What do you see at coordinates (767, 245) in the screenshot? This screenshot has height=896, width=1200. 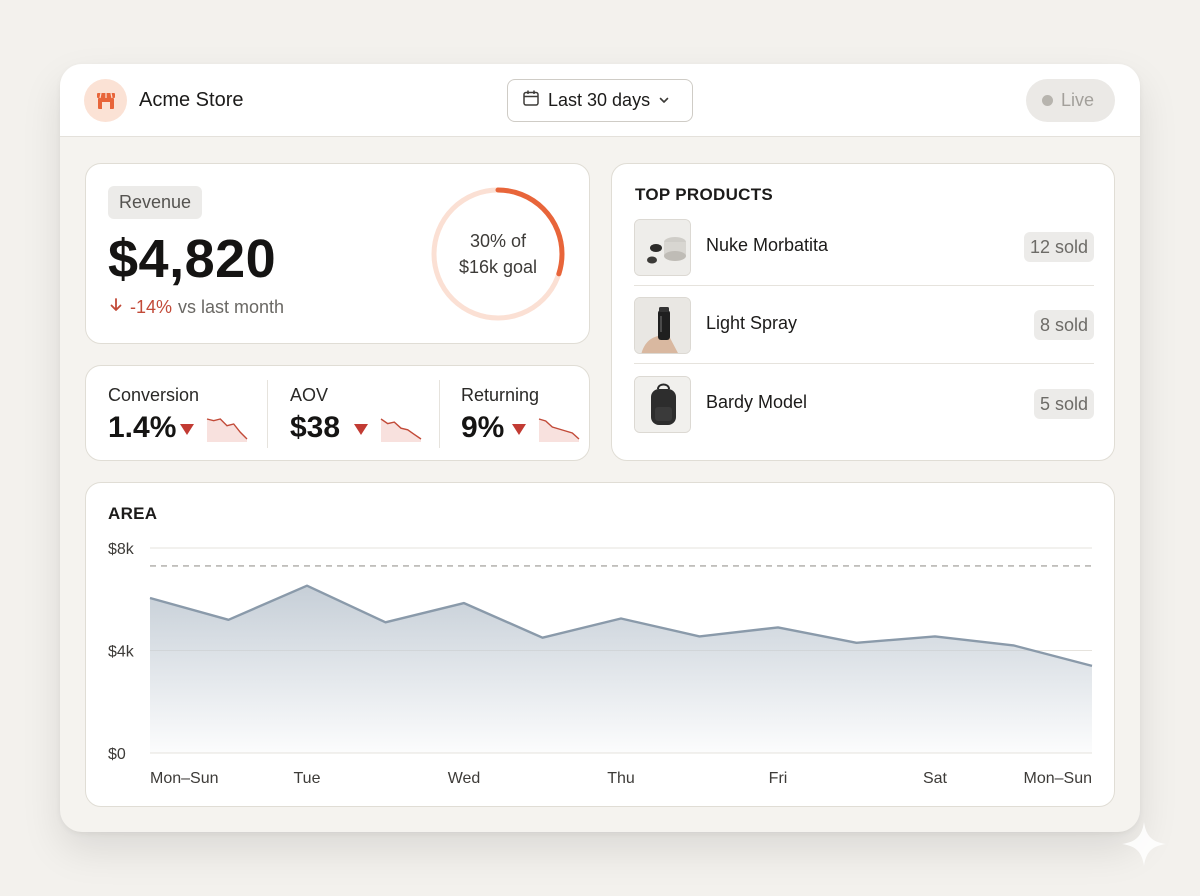 I see `product-name: Nuke Morbatita` at bounding box center [767, 245].